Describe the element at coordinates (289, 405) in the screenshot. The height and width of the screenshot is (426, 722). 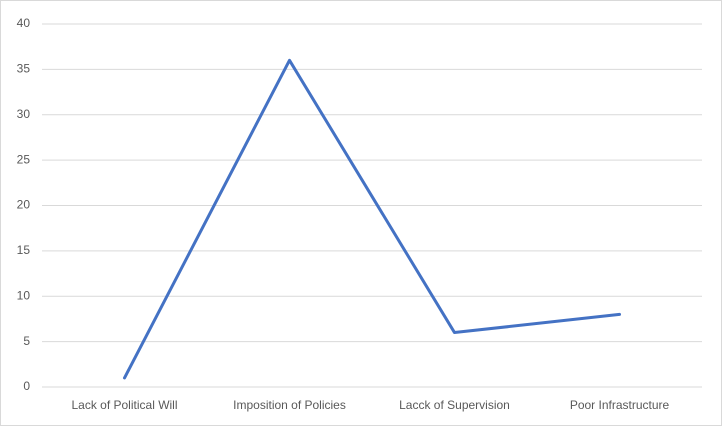
I see `x-tick-label: Imposition of Policies` at that location.